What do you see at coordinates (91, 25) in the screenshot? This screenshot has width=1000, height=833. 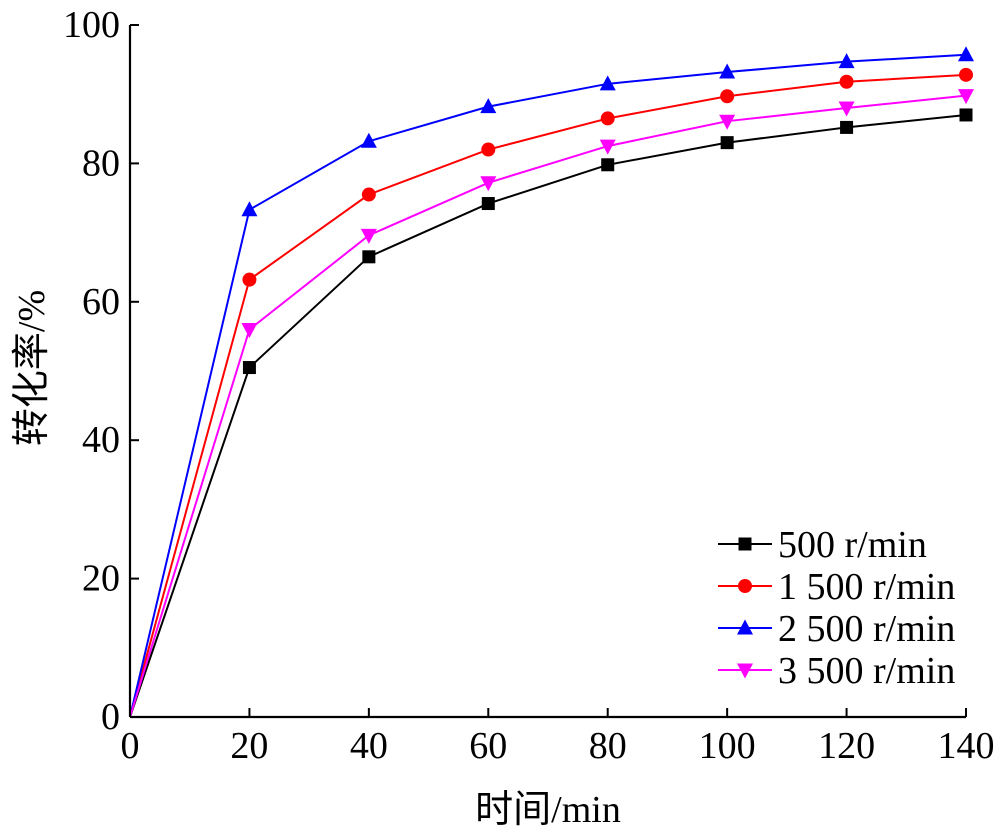 I see `y-tick-label: 100` at bounding box center [91, 25].